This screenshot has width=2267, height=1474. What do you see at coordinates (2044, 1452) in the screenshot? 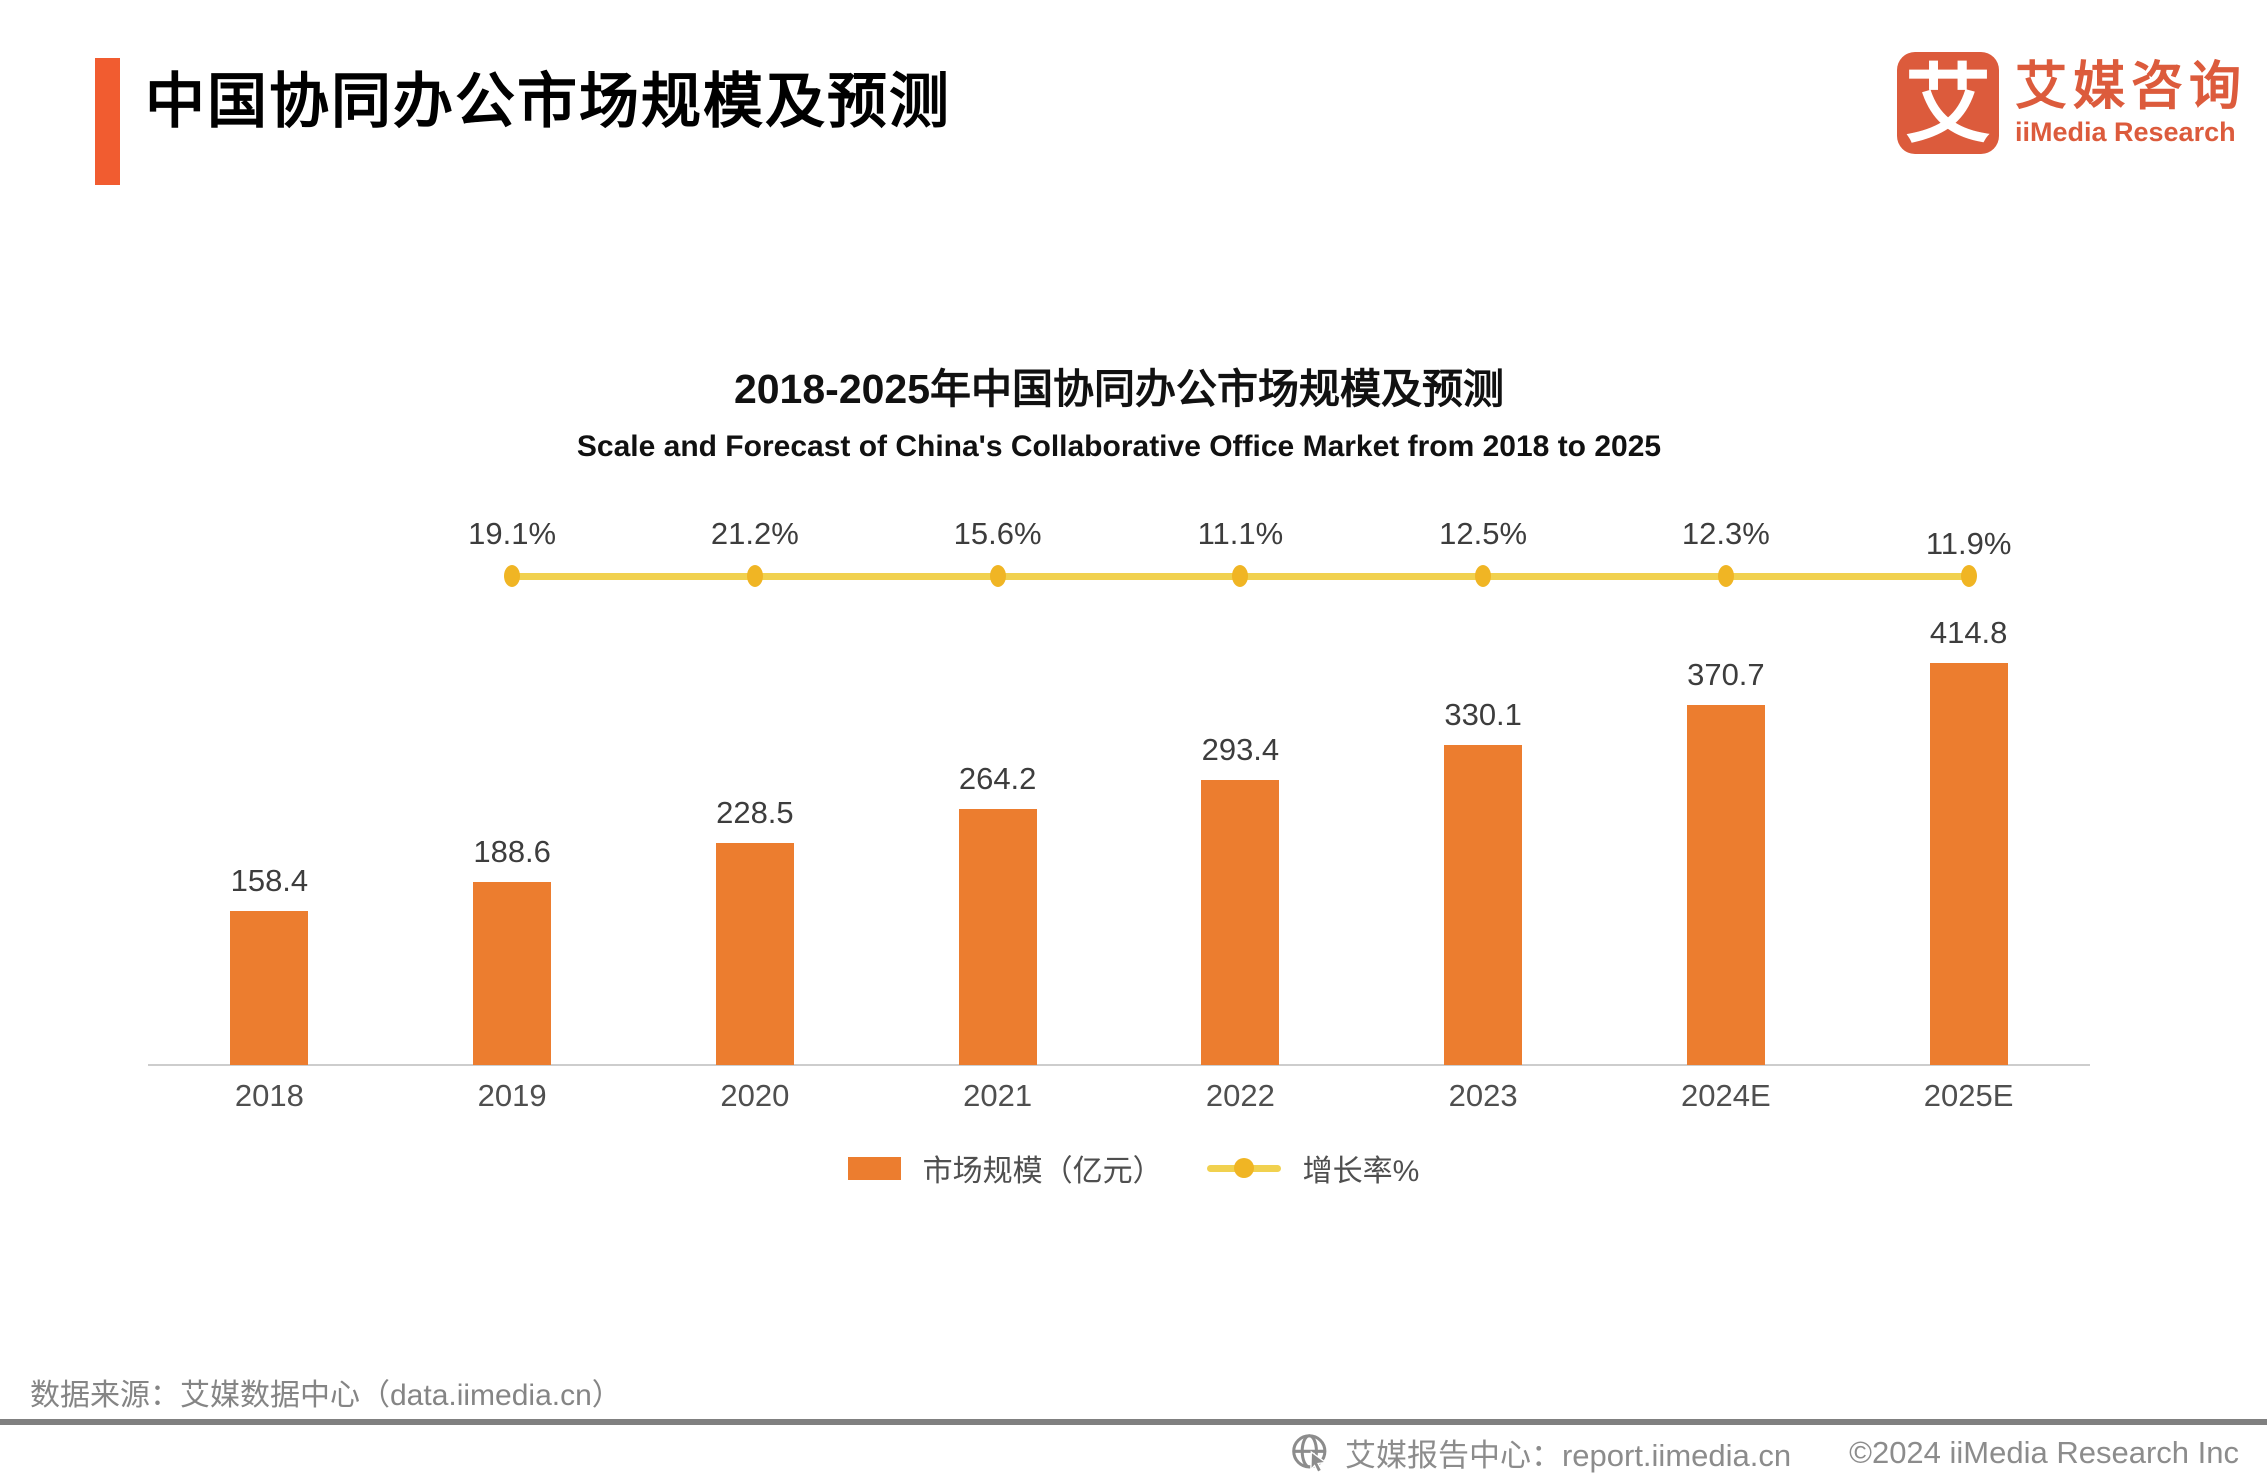
I see `footer-copyright: ©2024 iiMedia Research Inc` at bounding box center [2044, 1452].